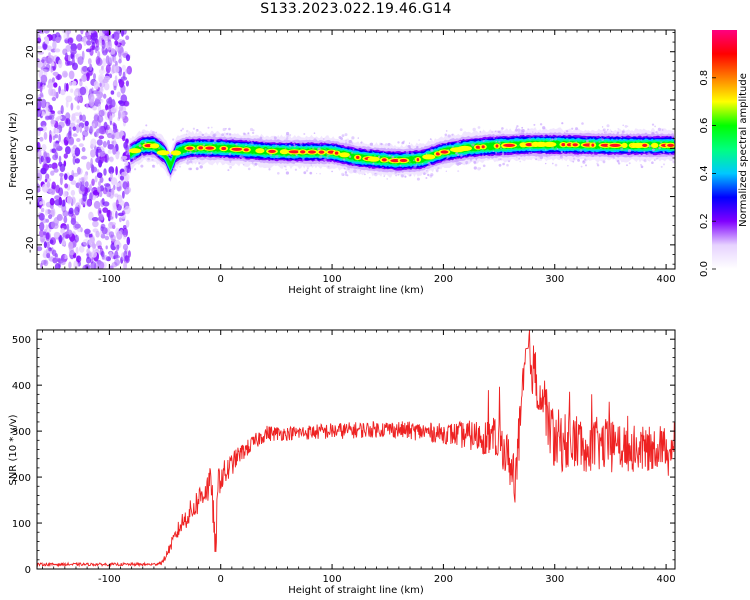 The width and height of the screenshot is (750, 600). I want to click on y-tick-label: 500, so click(21, 340).